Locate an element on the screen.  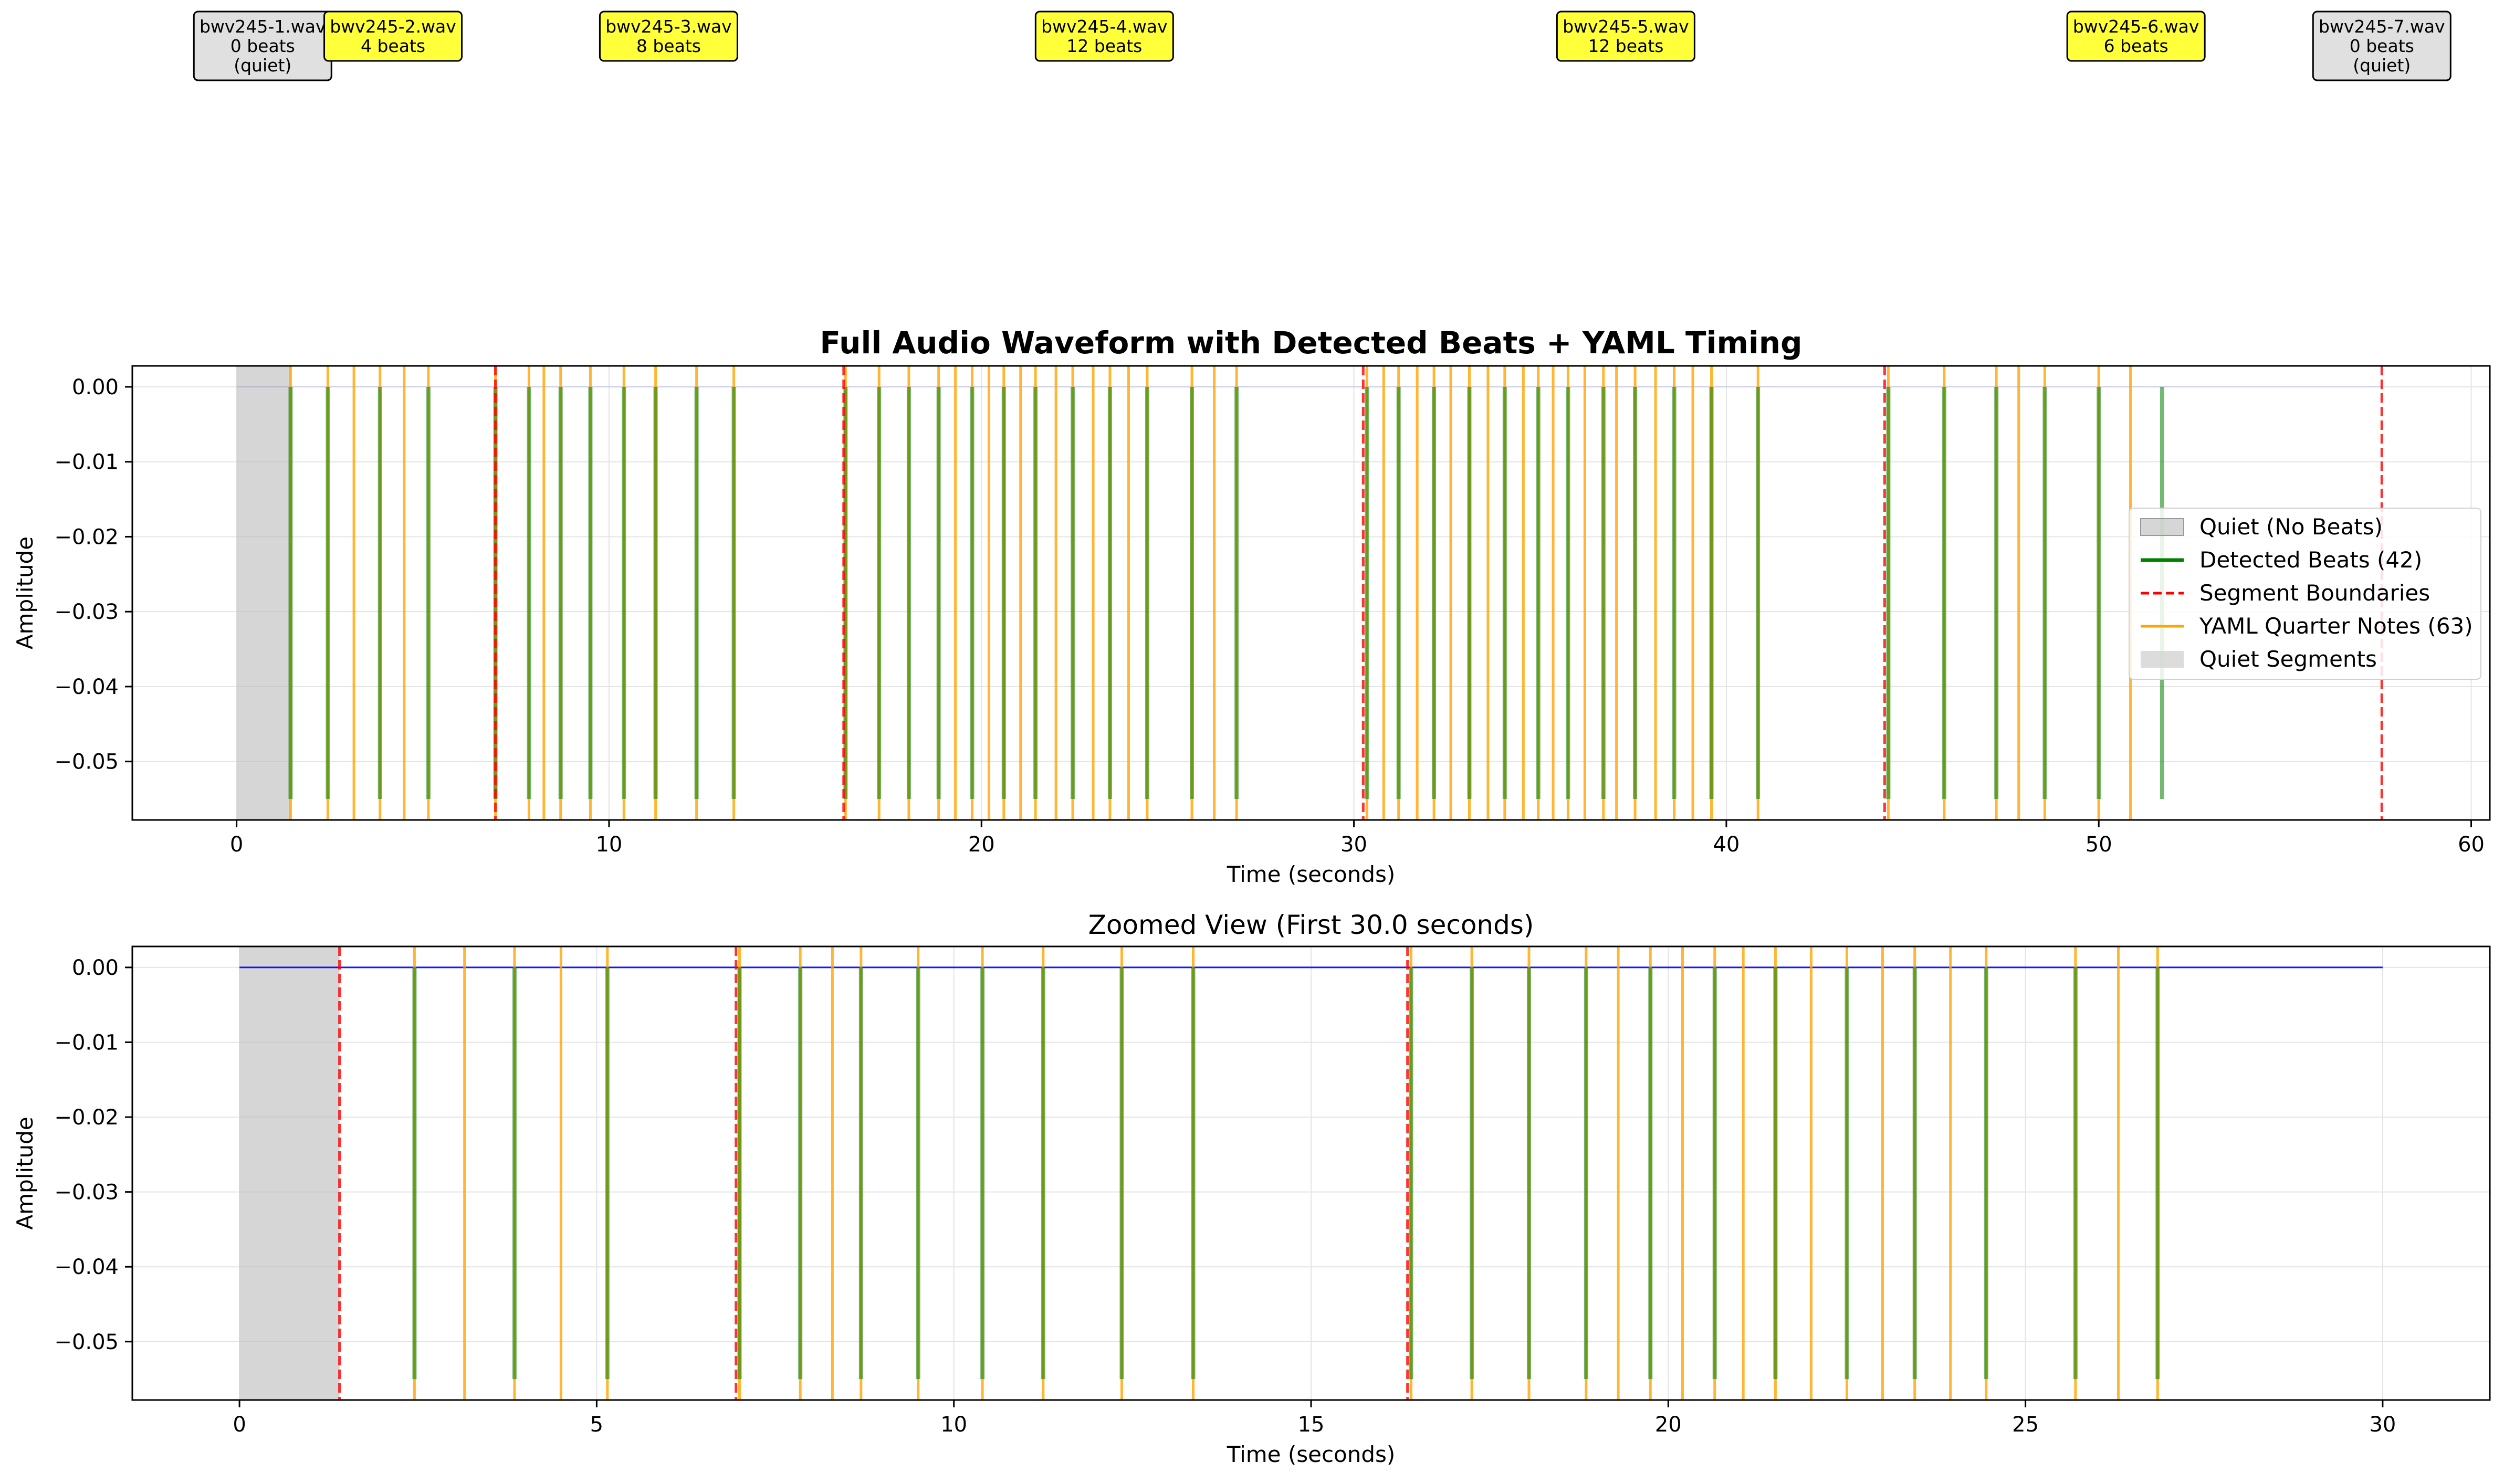
segment-annotation-text: bwv245-7.wav is located at coordinates (2382, 26).